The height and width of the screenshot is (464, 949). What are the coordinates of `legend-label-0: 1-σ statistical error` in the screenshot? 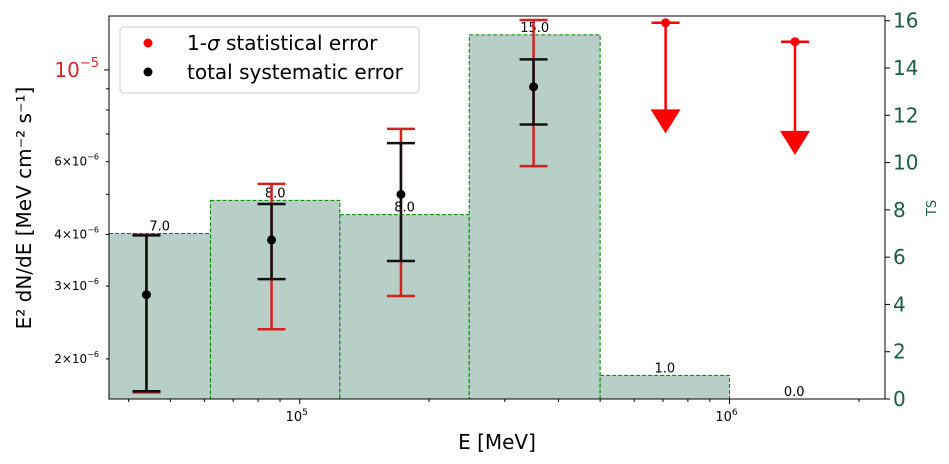 It's located at (282, 43).